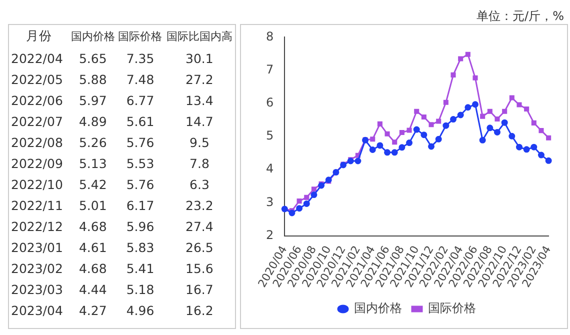 The image size is (570, 335). What do you see at coordinates (37, 290) in the screenshot?
I see `category-label: 2023/03` at bounding box center [37, 290].